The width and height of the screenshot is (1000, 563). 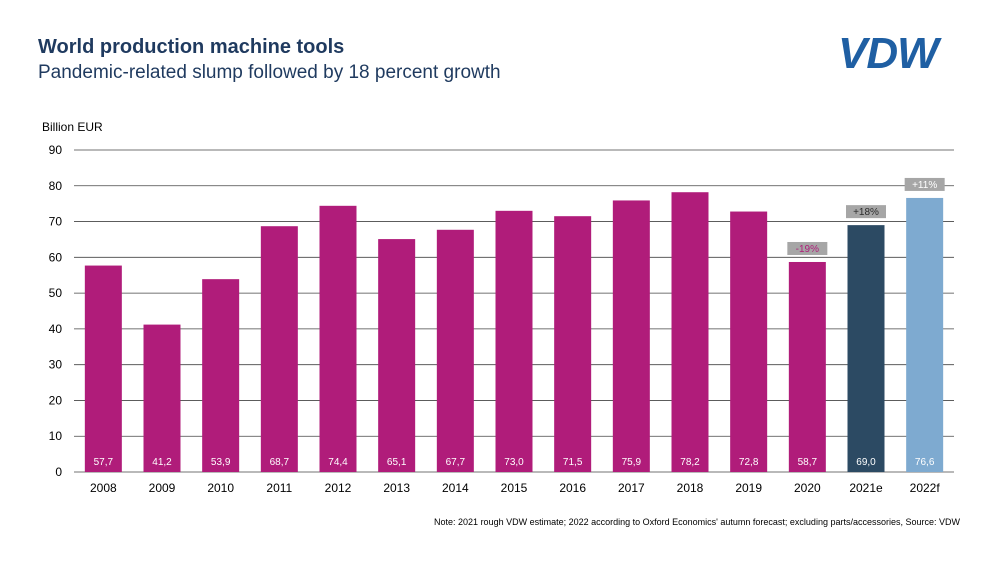 I want to click on bar-value-label: 73,0, so click(x=514, y=462).